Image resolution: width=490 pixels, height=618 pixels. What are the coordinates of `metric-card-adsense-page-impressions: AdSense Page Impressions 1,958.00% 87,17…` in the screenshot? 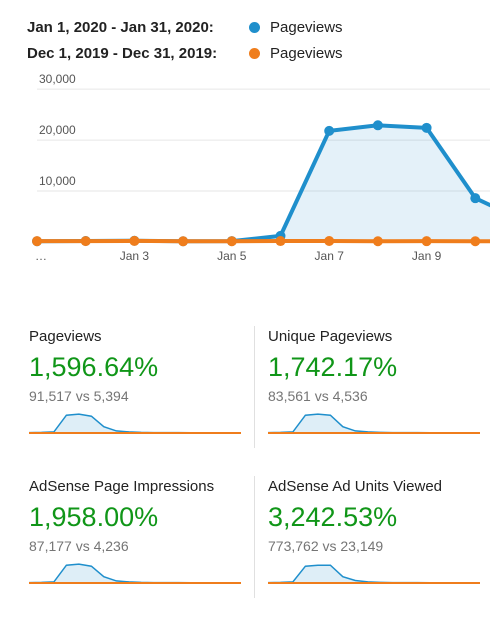 It's located at (139, 548).